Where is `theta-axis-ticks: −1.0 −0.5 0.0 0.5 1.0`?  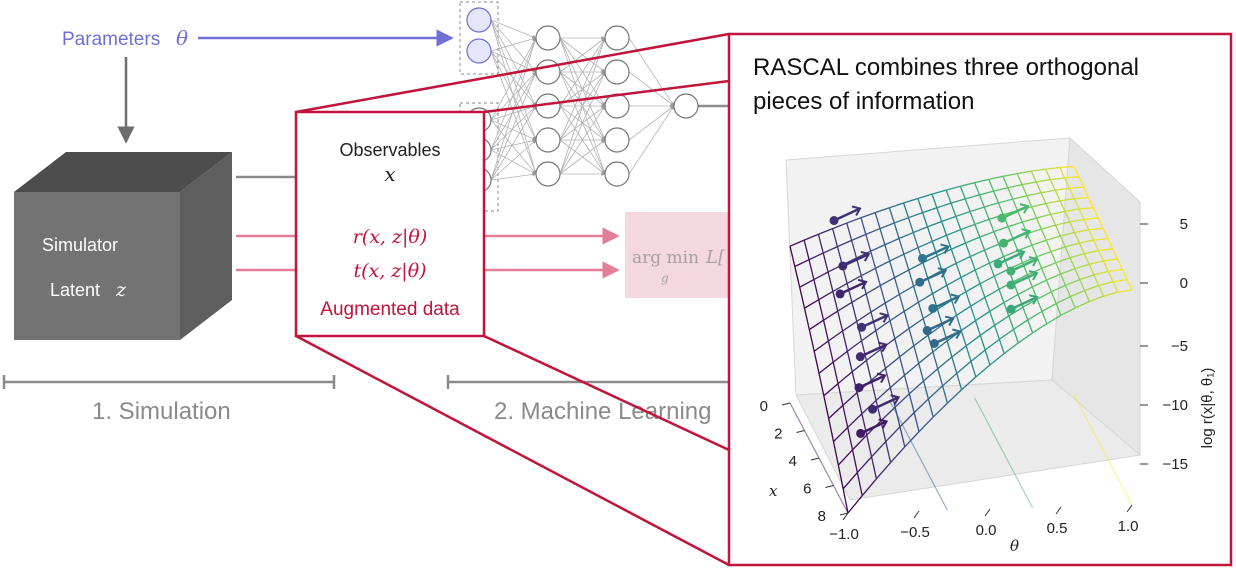
theta-axis-ticks: −1.0 −0.5 0.0 0.5 1.0 is located at coordinates (983, 523).